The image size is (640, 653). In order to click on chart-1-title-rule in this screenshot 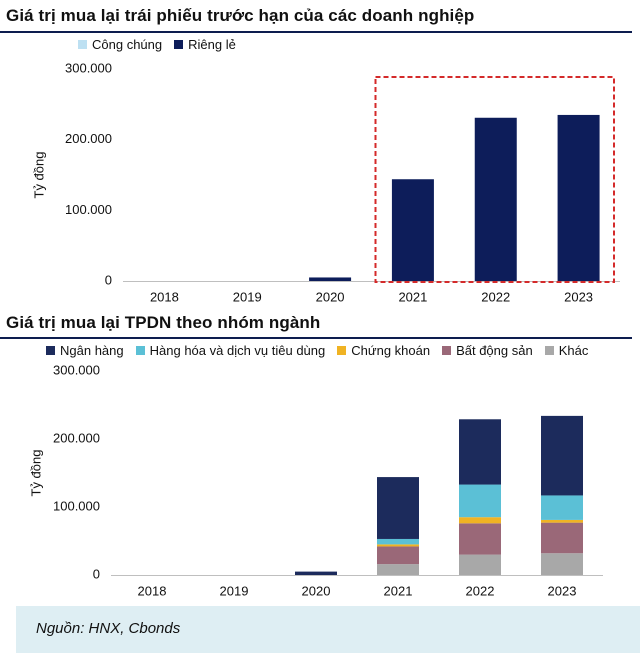, I will do `click(316, 32)`.